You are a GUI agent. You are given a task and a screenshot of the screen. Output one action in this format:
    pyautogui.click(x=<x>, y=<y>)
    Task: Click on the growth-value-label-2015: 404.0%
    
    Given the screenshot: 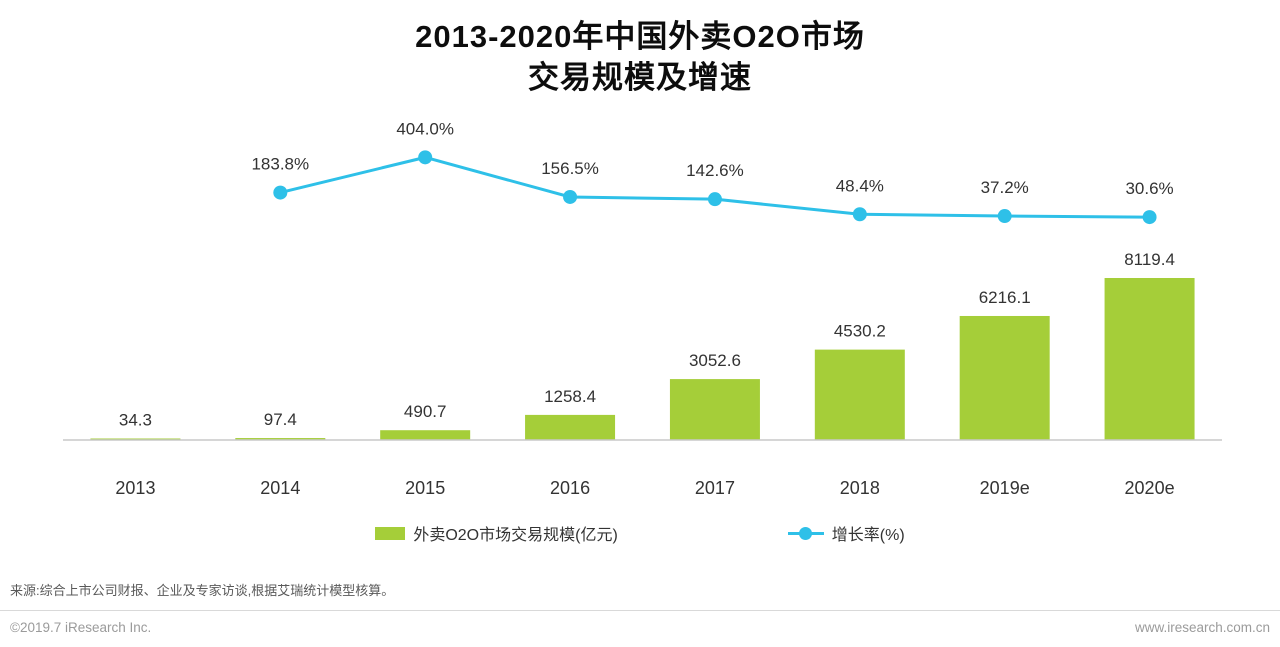 What is the action you would take?
    pyautogui.click(x=425, y=128)
    